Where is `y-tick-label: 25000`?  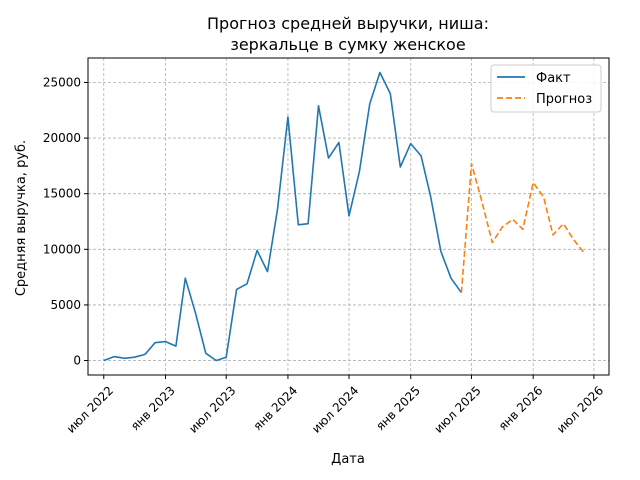 y-tick-label: 25000 is located at coordinates (62, 82).